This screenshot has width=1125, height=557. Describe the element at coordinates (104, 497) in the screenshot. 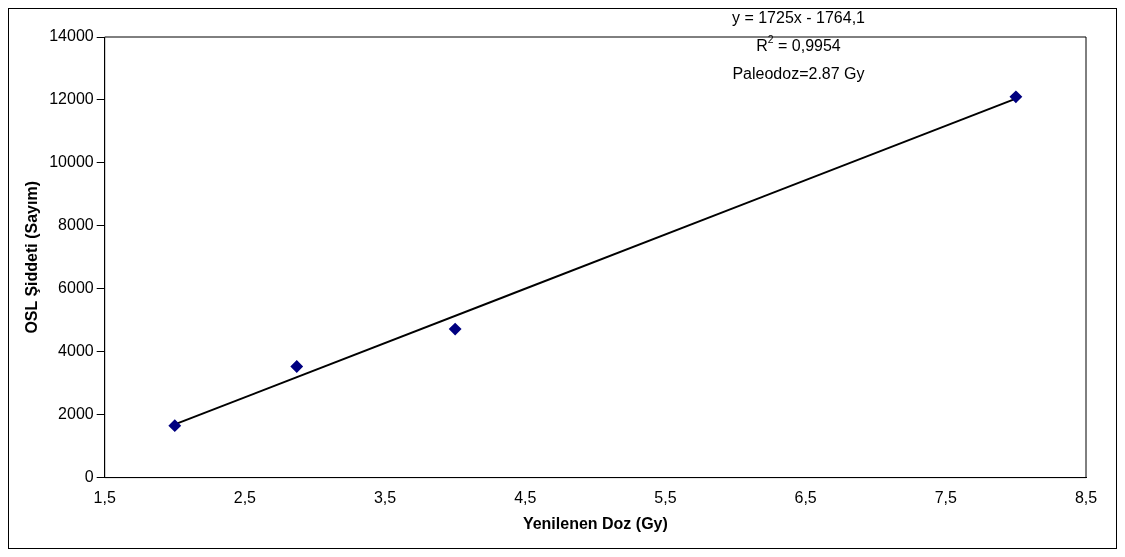

I see `x-tick-label: 1,5` at that location.